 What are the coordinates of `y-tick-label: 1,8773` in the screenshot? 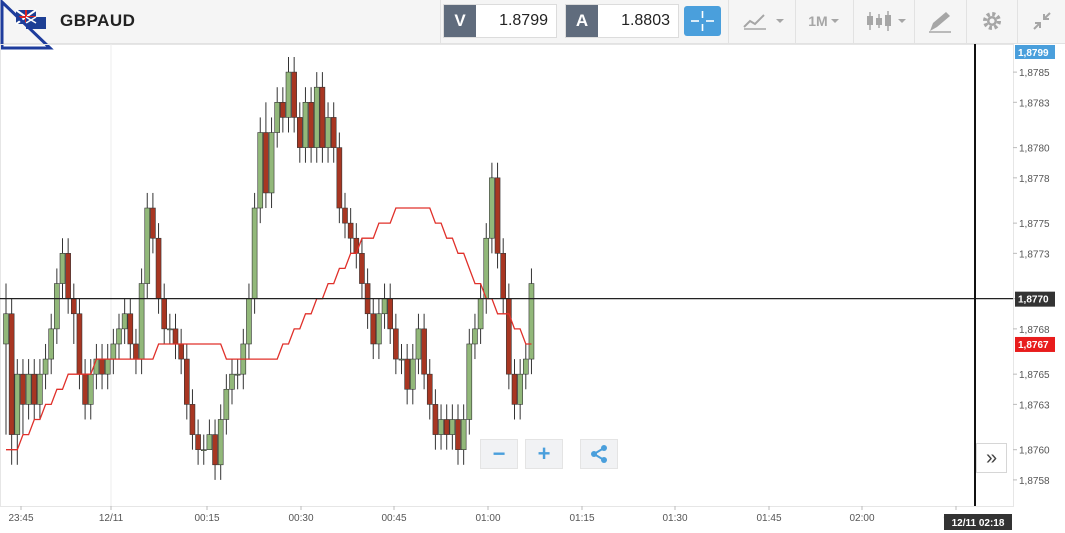 It's located at (1034, 254).